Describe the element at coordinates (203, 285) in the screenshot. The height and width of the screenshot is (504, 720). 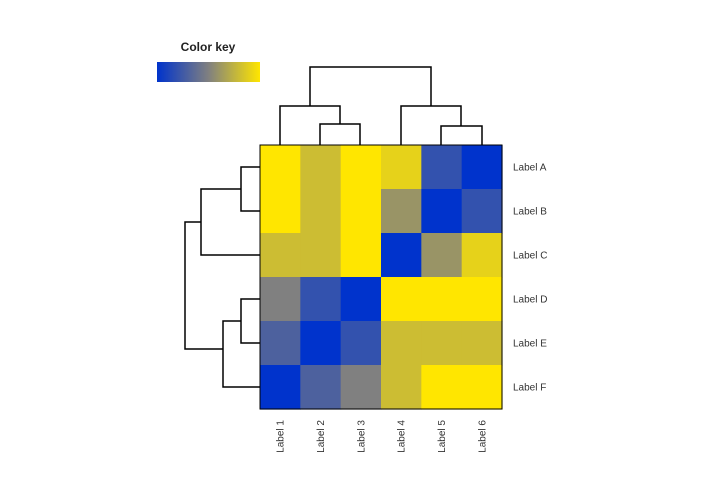
I see `row-dendro-root` at that location.